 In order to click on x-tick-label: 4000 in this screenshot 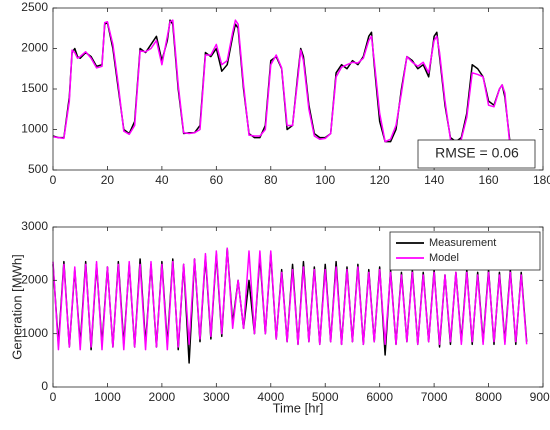, I will do `click(270, 397)`.